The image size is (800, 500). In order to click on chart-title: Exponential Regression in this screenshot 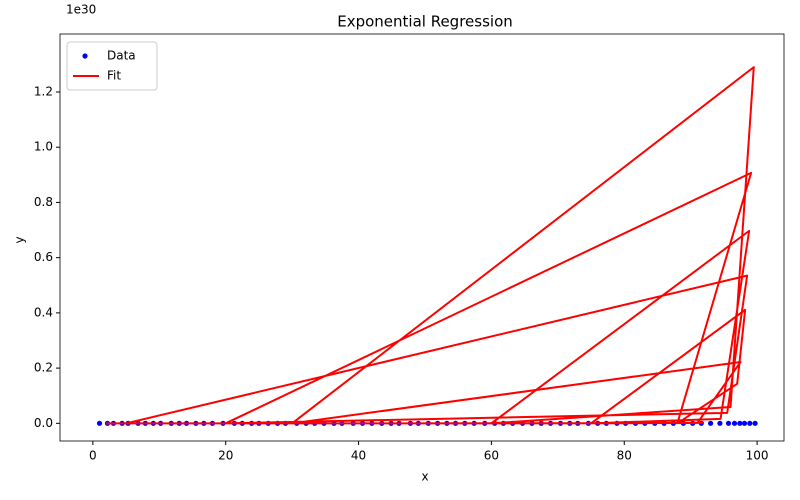, I will do `click(425, 22)`.